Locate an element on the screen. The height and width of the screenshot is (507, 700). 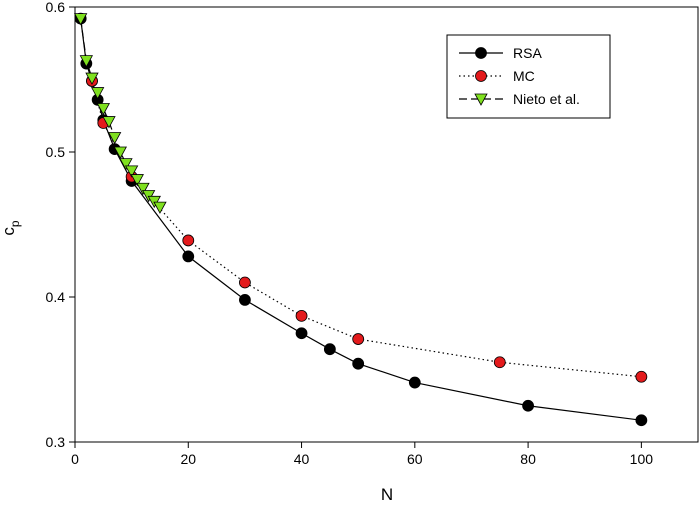
legend-label: Nieto et al. is located at coordinates (546, 99).